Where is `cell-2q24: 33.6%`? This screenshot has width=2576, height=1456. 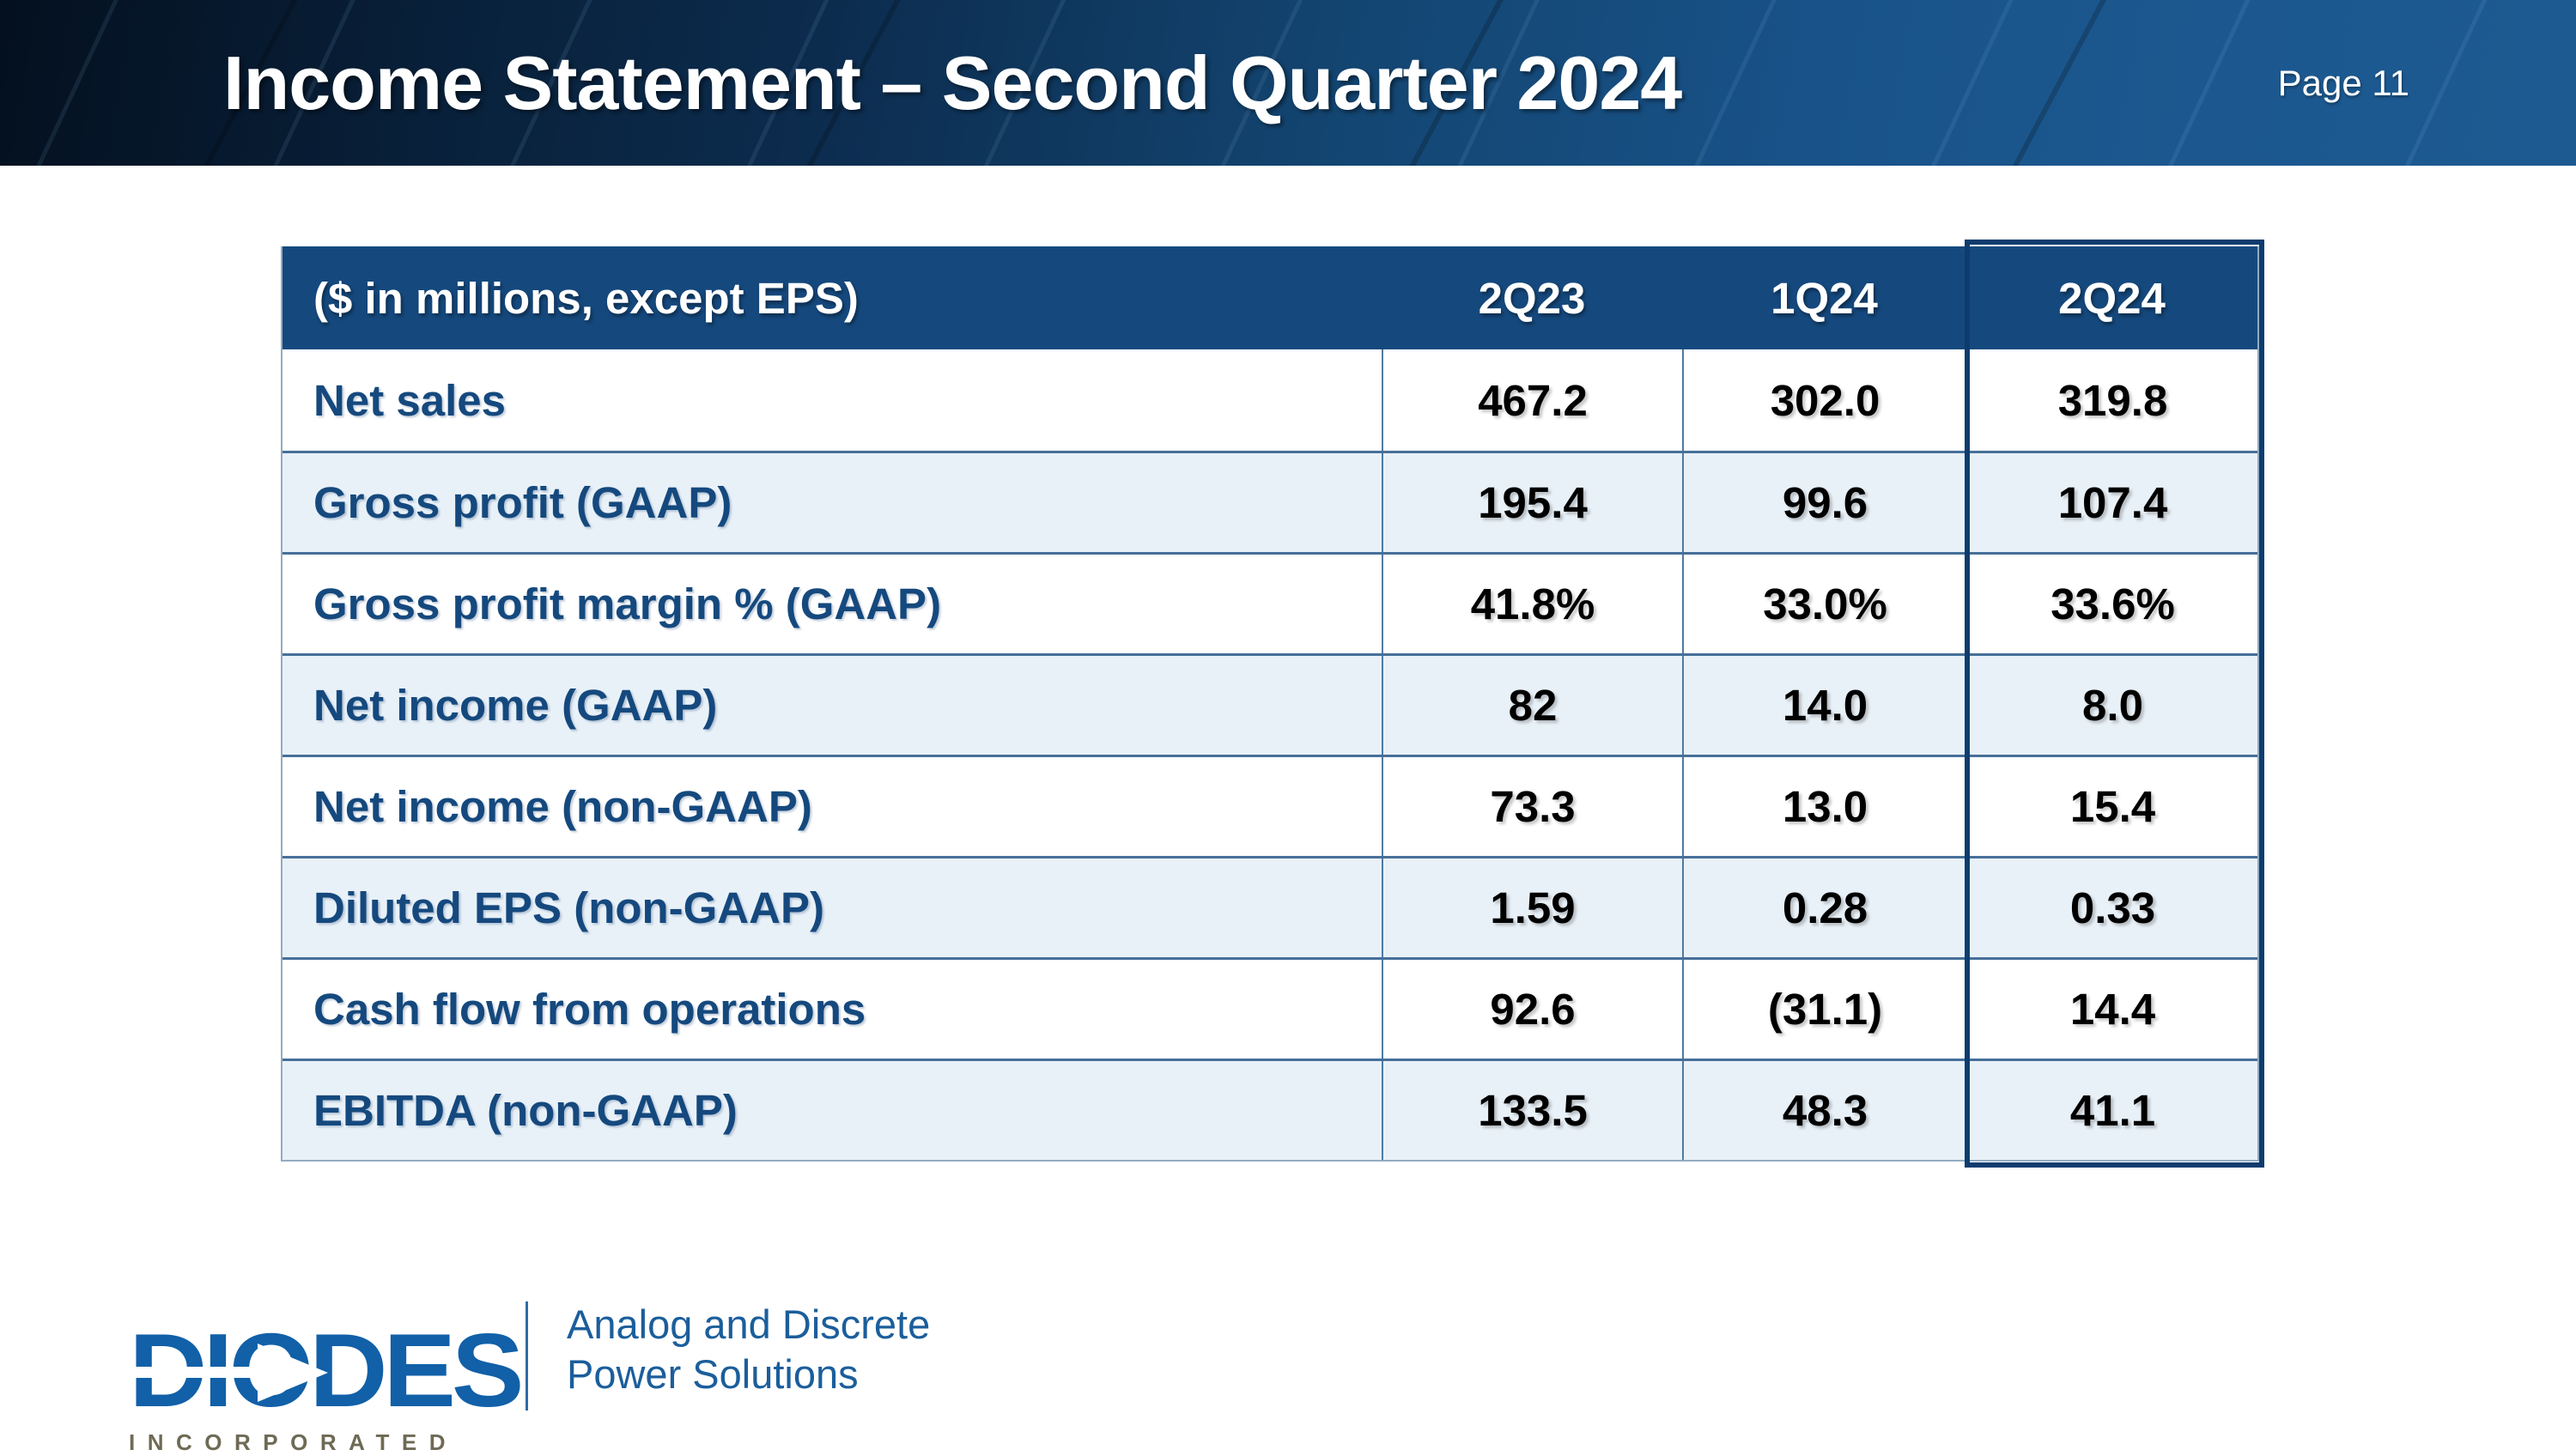 cell-2q24: 33.6% is located at coordinates (2112, 604).